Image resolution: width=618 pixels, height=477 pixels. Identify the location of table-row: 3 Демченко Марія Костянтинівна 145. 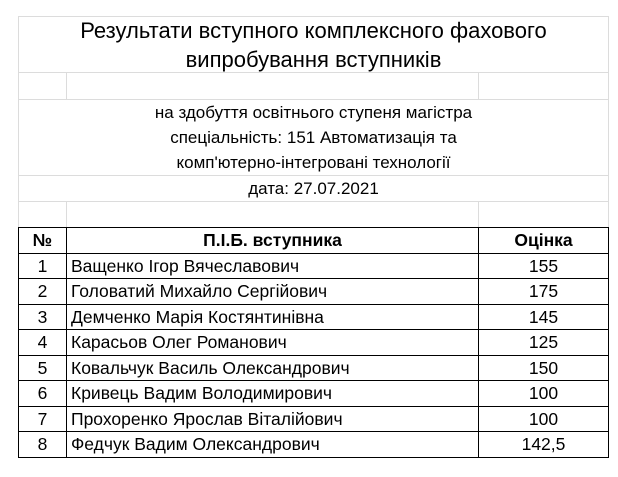
(313, 316).